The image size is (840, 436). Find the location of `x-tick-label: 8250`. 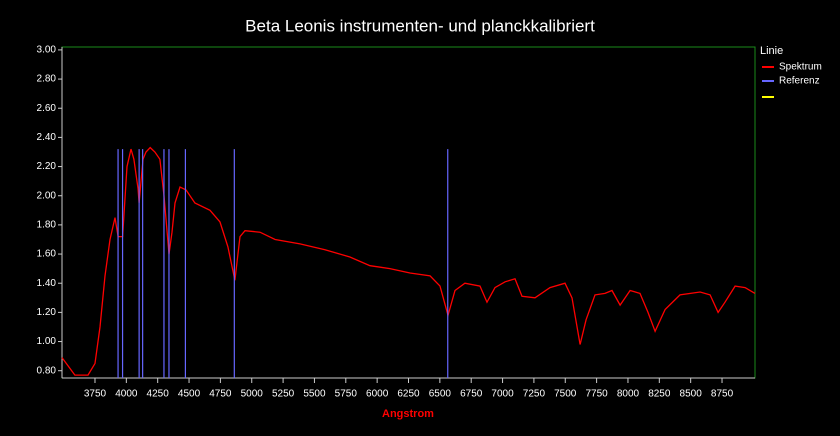

x-tick-label: 8250 is located at coordinates (659, 394).